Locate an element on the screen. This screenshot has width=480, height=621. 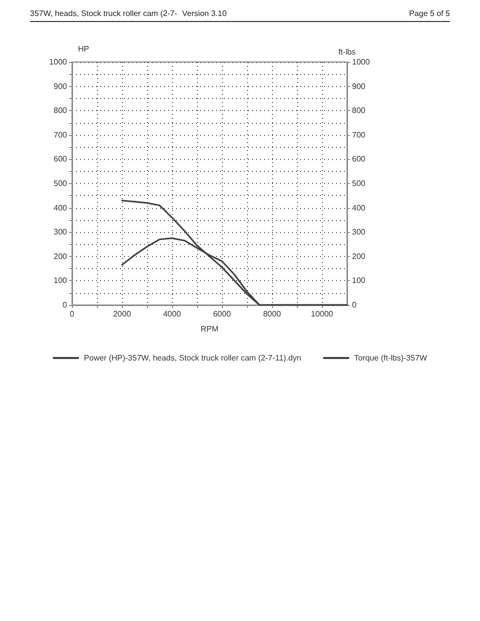
y-tick-label: 400 is located at coordinates (61, 207).